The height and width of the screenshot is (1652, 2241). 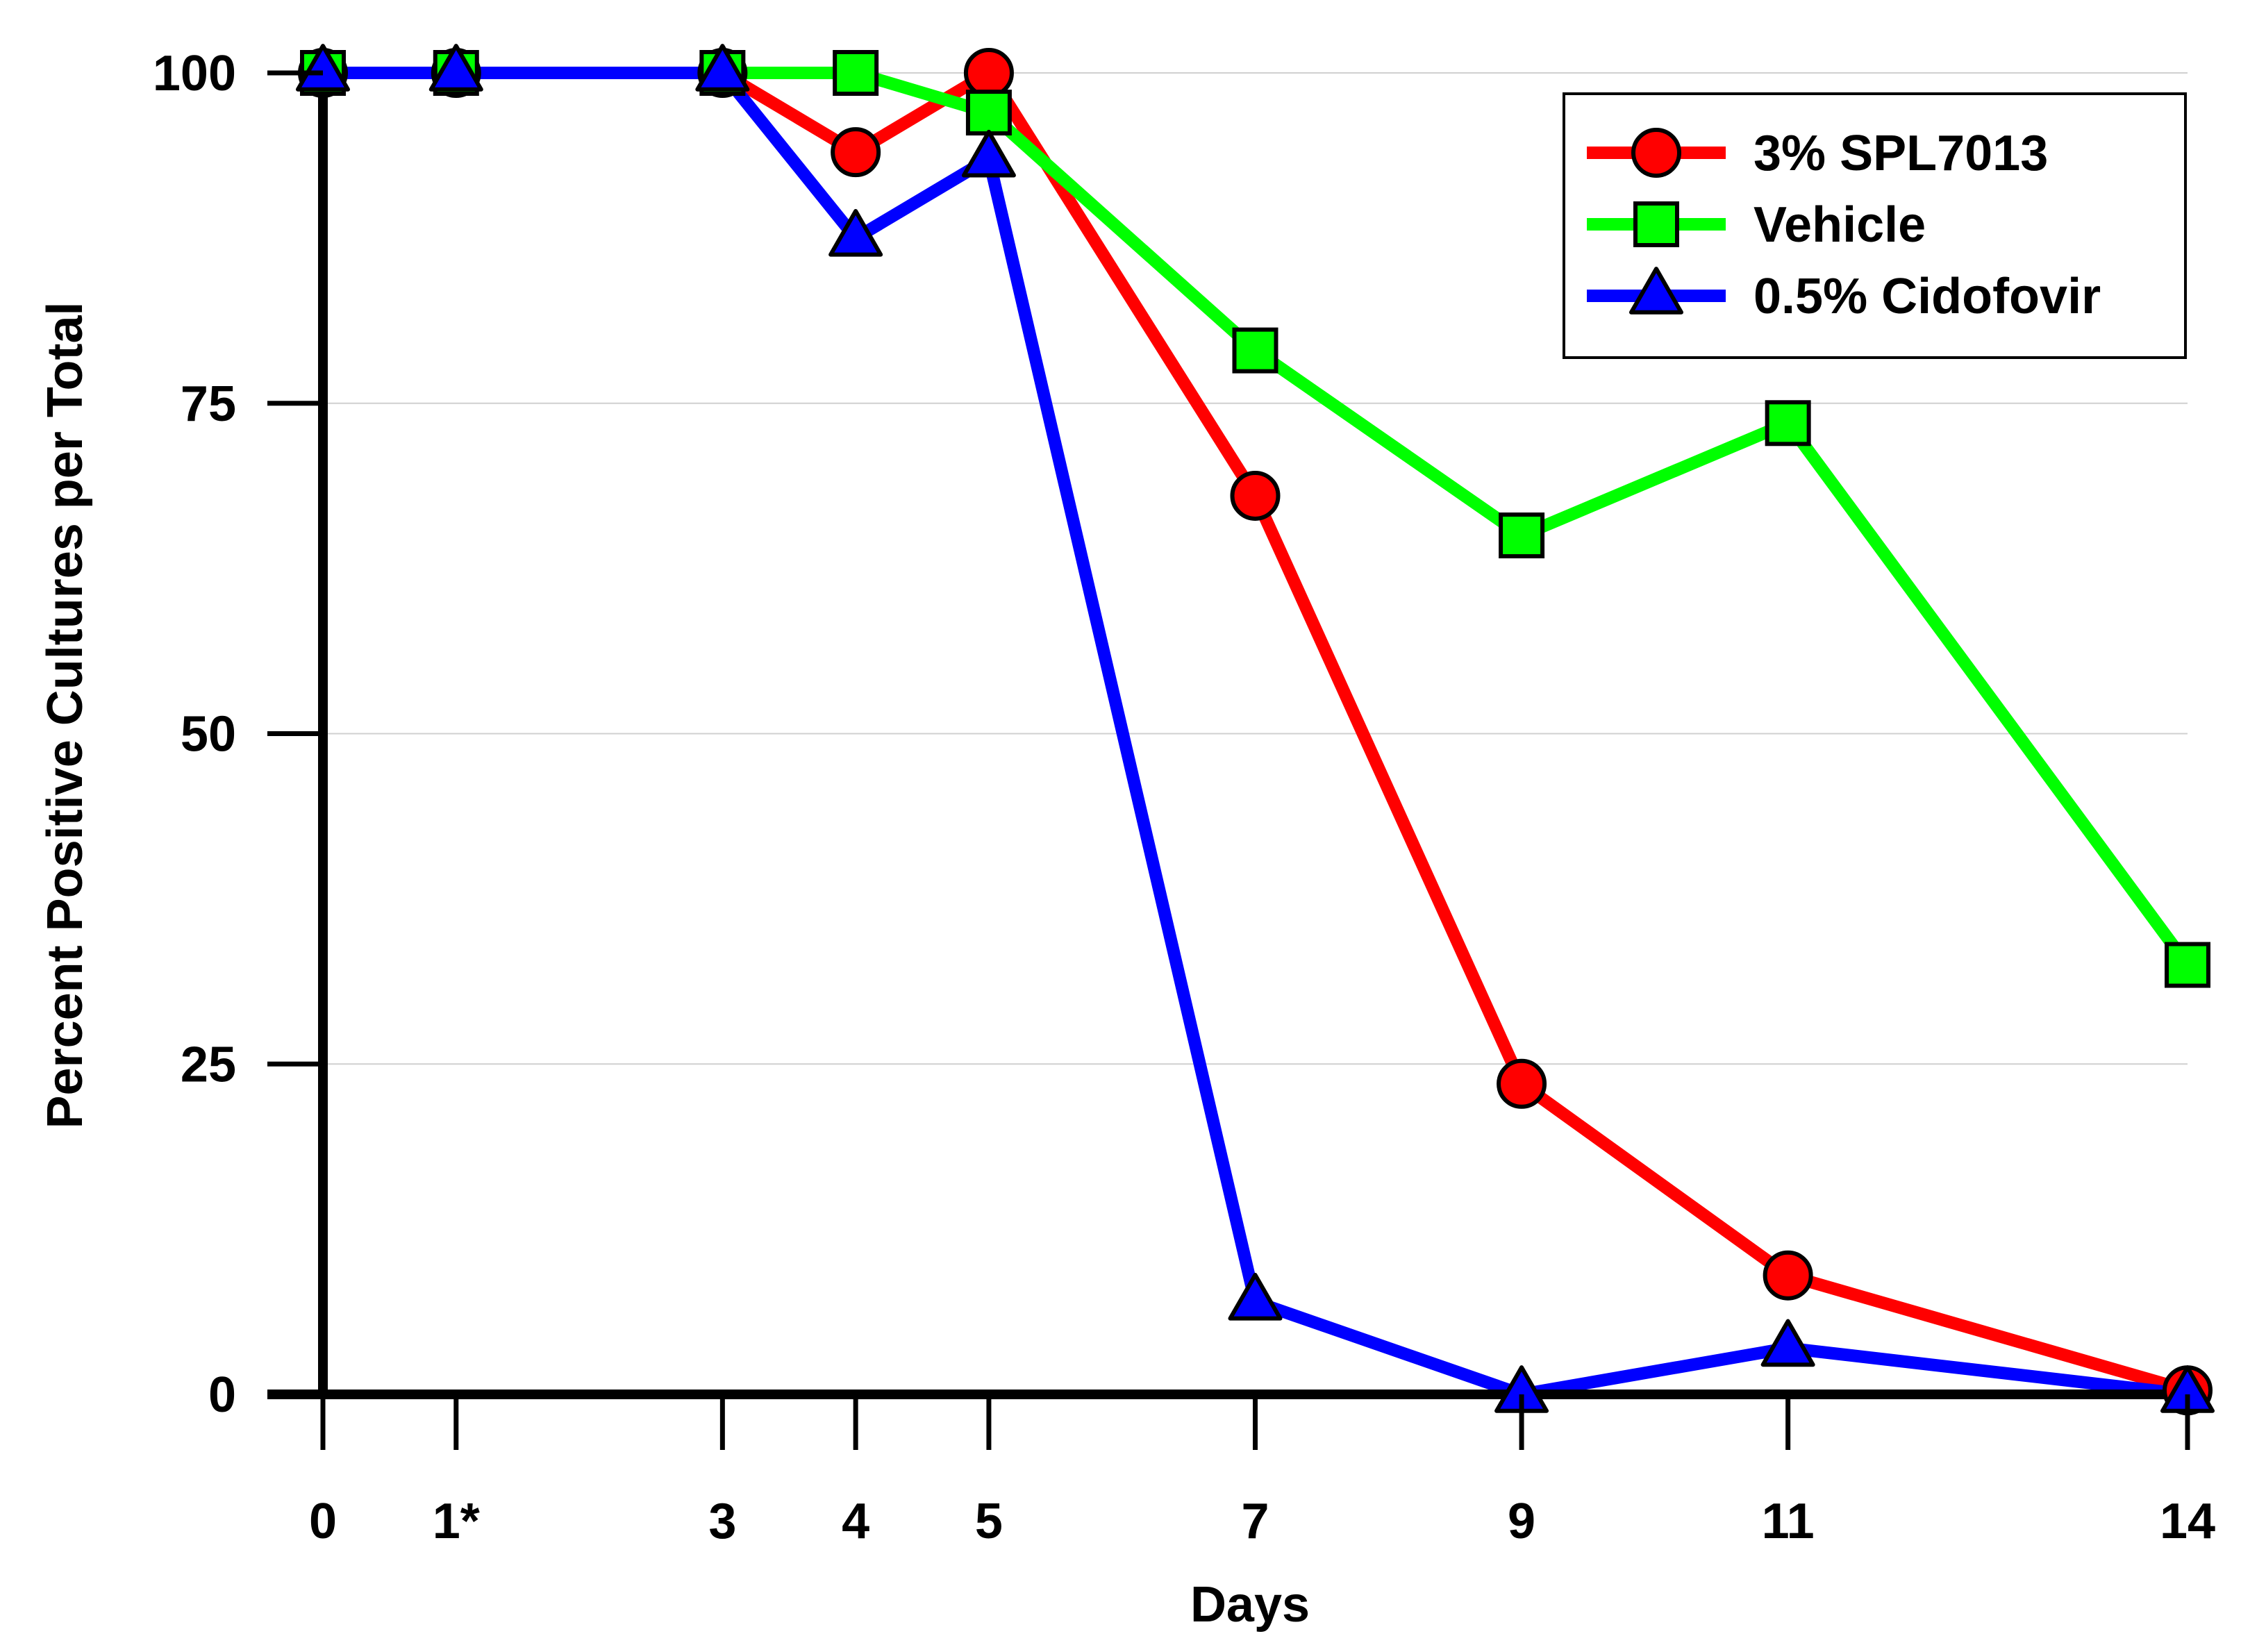 What do you see at coordinates (2187, 1522) in the screenshot?
I see `x-tick-label: 14` at bounding box center [2187, 1522].